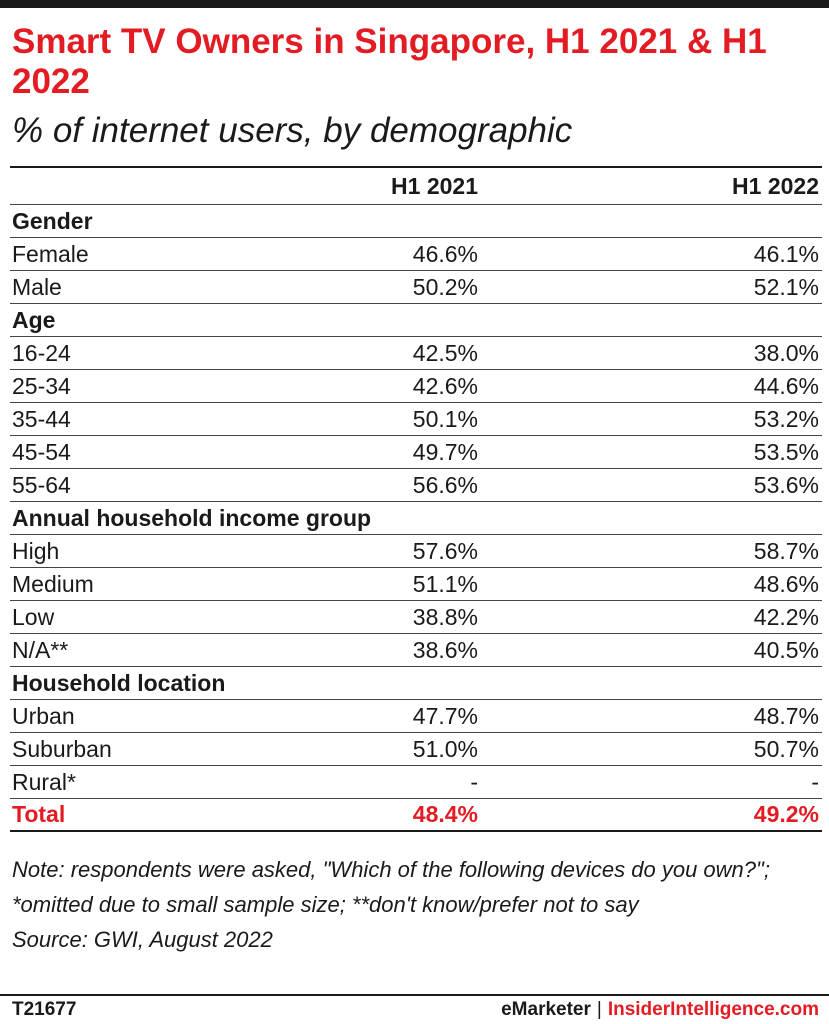 Image resolution: width=829 pixels, height=1024 pixels. I want to click on value-h1-2022: 42.2%, so click(786, 616).